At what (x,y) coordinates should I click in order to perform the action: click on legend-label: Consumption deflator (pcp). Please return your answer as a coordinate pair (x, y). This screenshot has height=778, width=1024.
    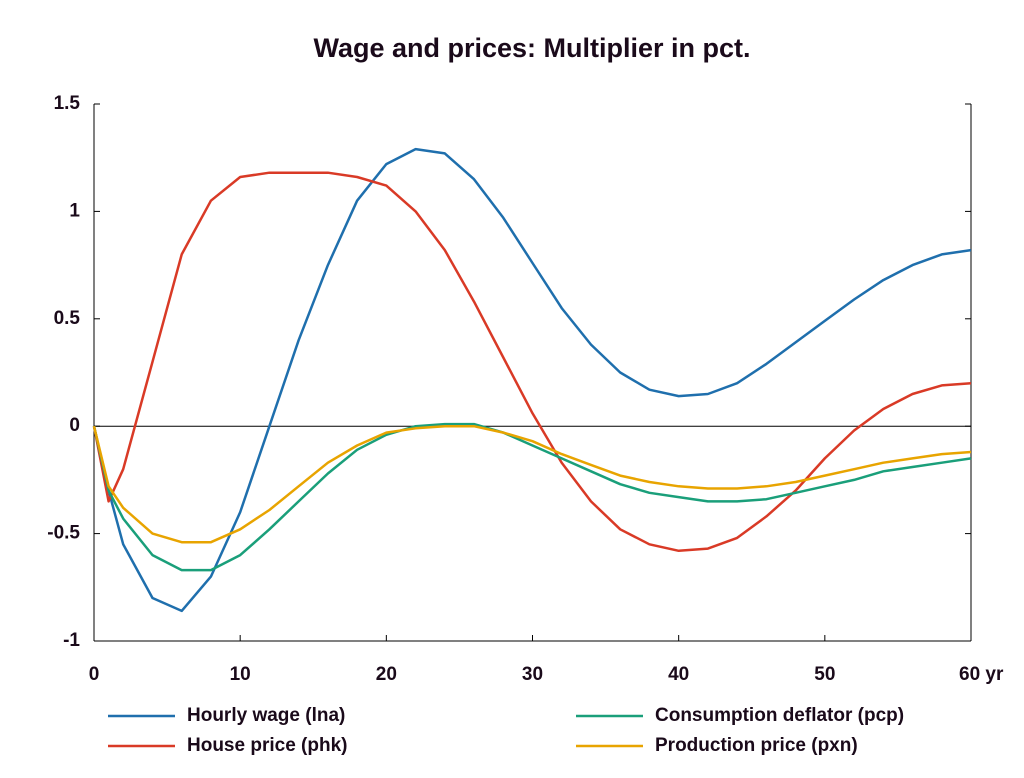
    Looking at the image, I should click on (779, 715).